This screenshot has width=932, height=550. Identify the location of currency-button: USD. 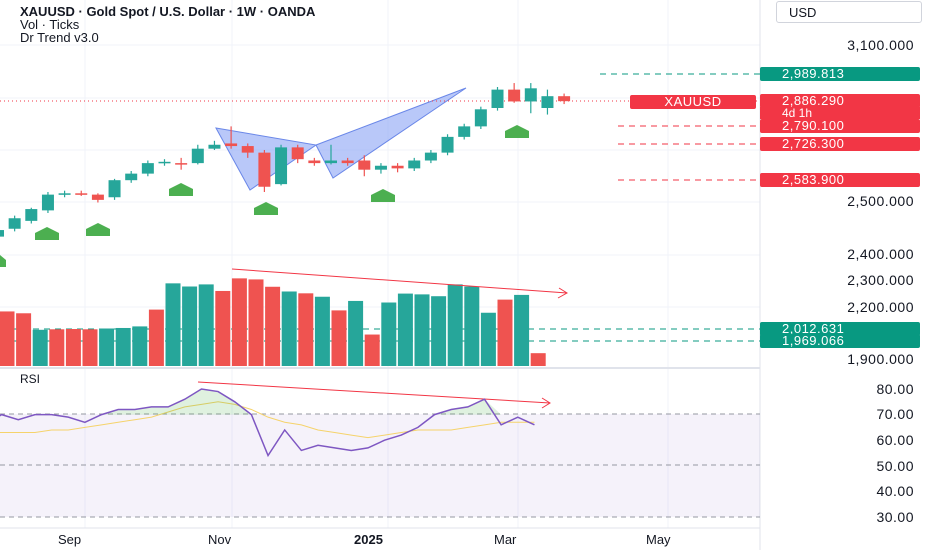
(849, 12).